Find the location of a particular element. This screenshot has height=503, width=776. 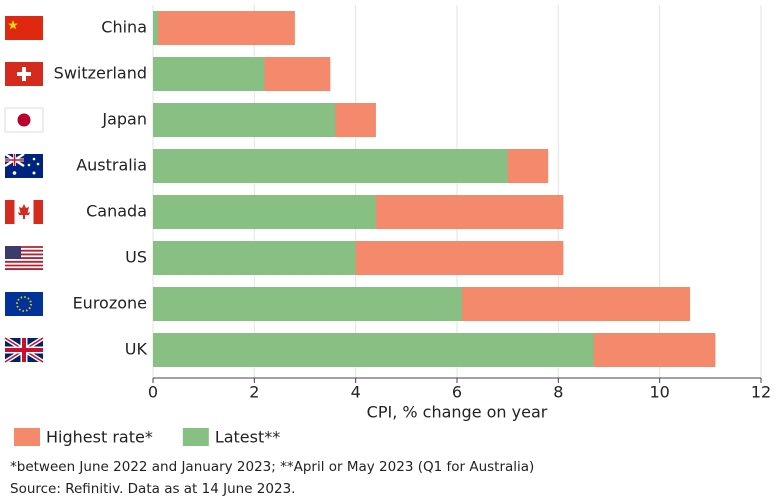

x-tick-label: 6 is located at coordinates (457, 392).